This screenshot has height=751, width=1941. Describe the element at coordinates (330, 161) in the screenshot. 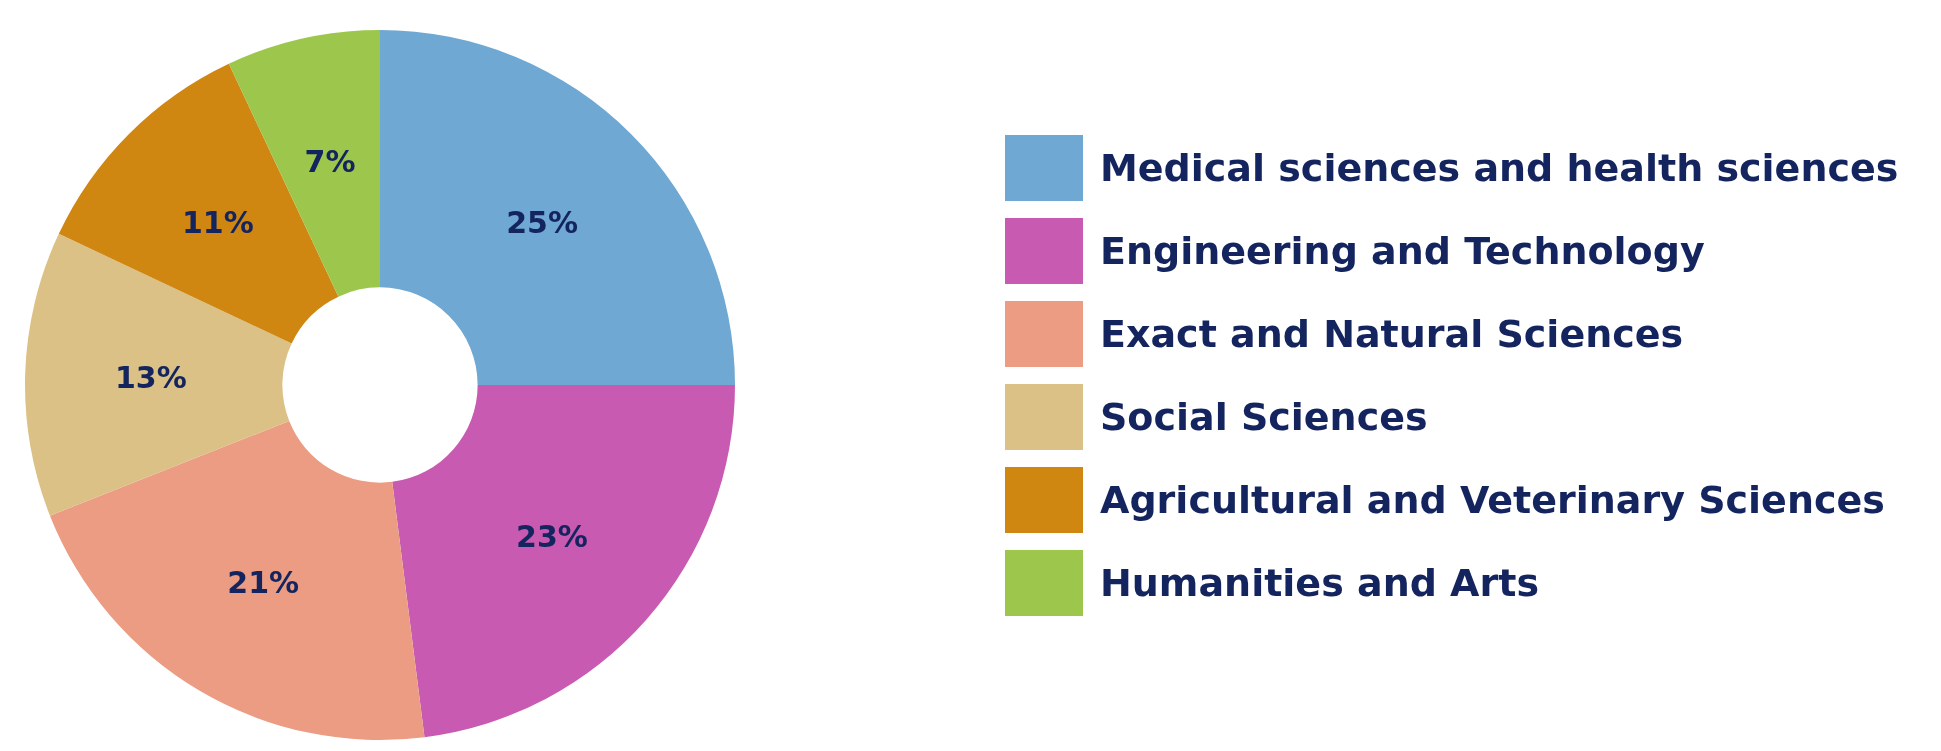

I see `data-label: 7%` at that location.